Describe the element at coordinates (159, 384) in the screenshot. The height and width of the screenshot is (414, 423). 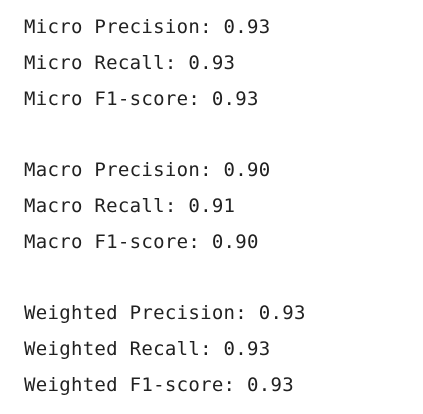
I see `weighted-f1-line: Weighted F1-score: 0.93` at that location.